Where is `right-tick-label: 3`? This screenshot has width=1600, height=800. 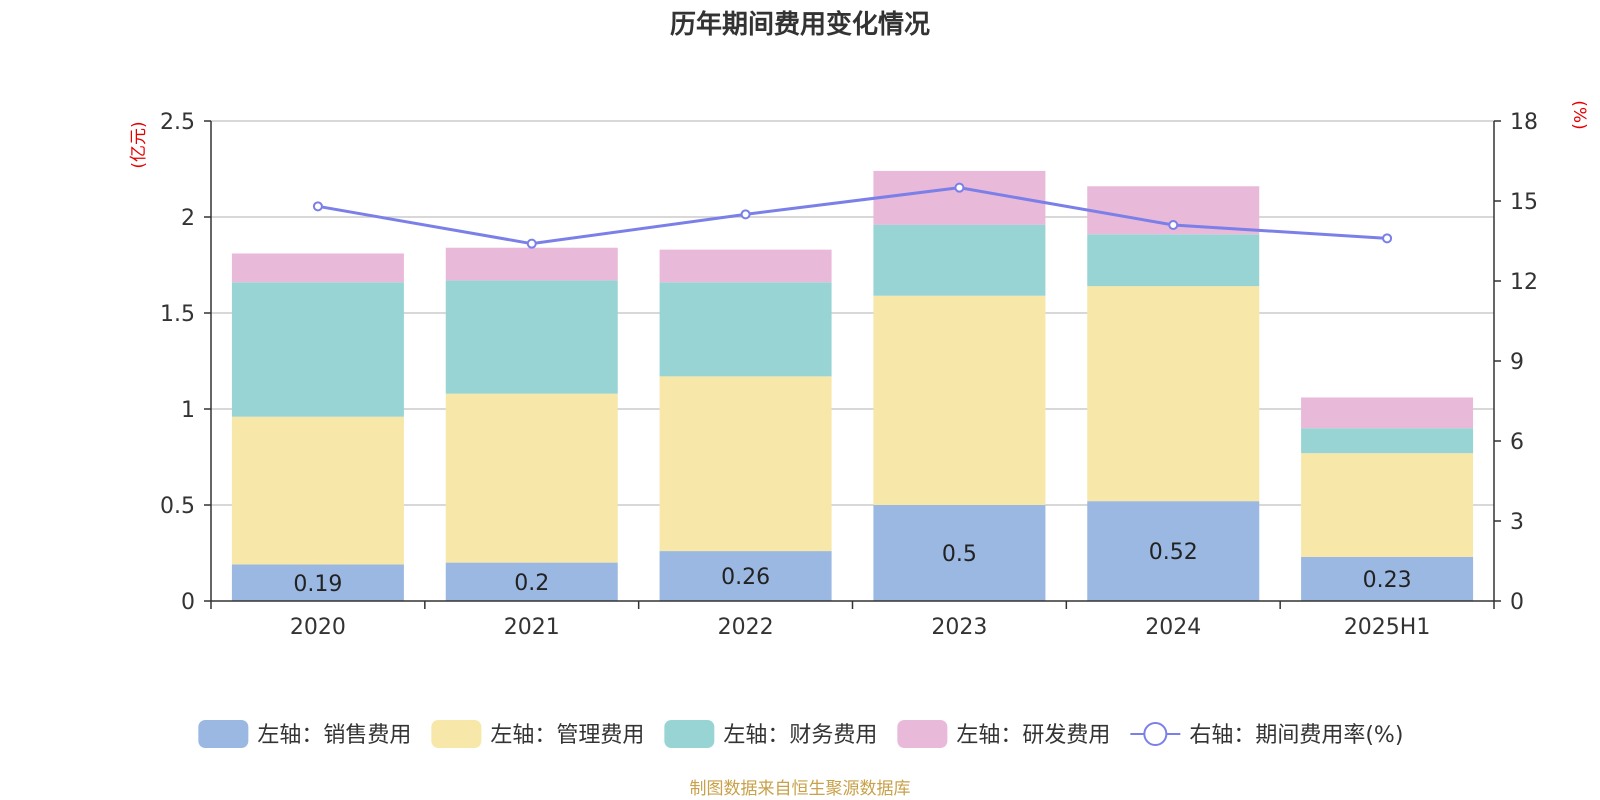 right-tick-label: 3 is located at coordinates (1517, 522).